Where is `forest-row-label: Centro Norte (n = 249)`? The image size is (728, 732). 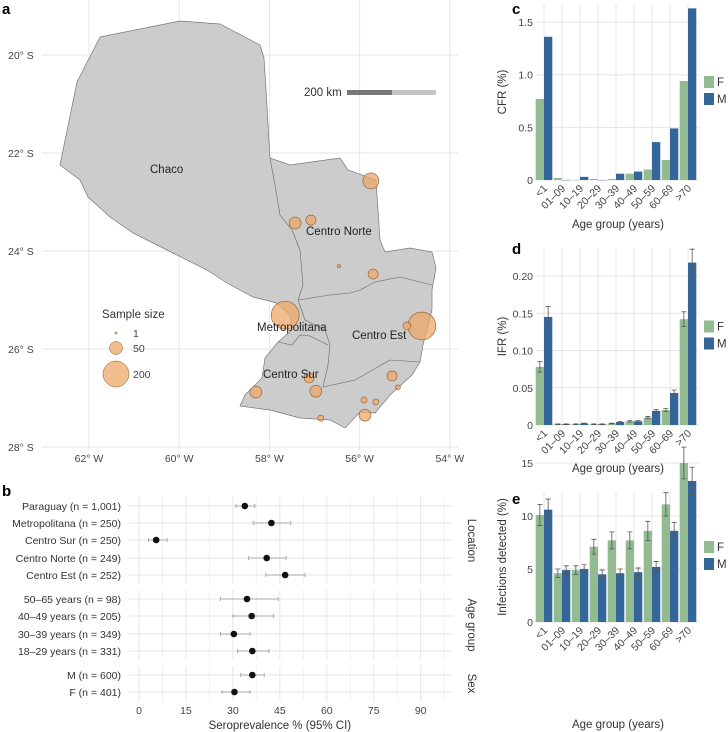 forest-row-label: Centro Norte (n = 249) is located at coordinates (68, 559).